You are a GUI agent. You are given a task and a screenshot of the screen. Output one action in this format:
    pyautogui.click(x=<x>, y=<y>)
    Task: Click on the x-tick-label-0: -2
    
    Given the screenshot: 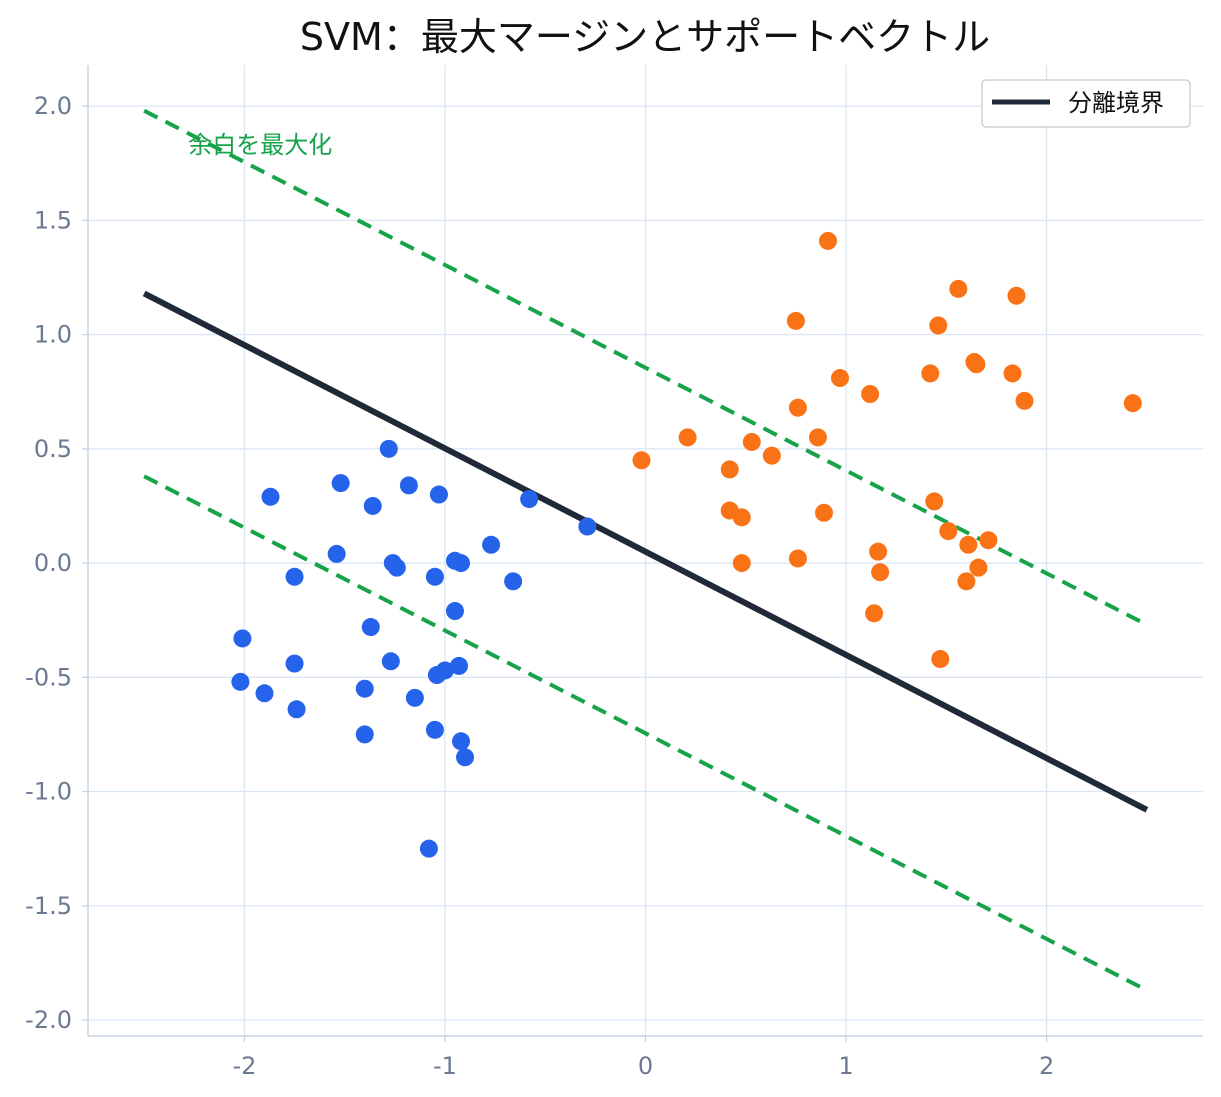 What is the action you would take?
    pyautogui.click(x=244, y=1066)
    